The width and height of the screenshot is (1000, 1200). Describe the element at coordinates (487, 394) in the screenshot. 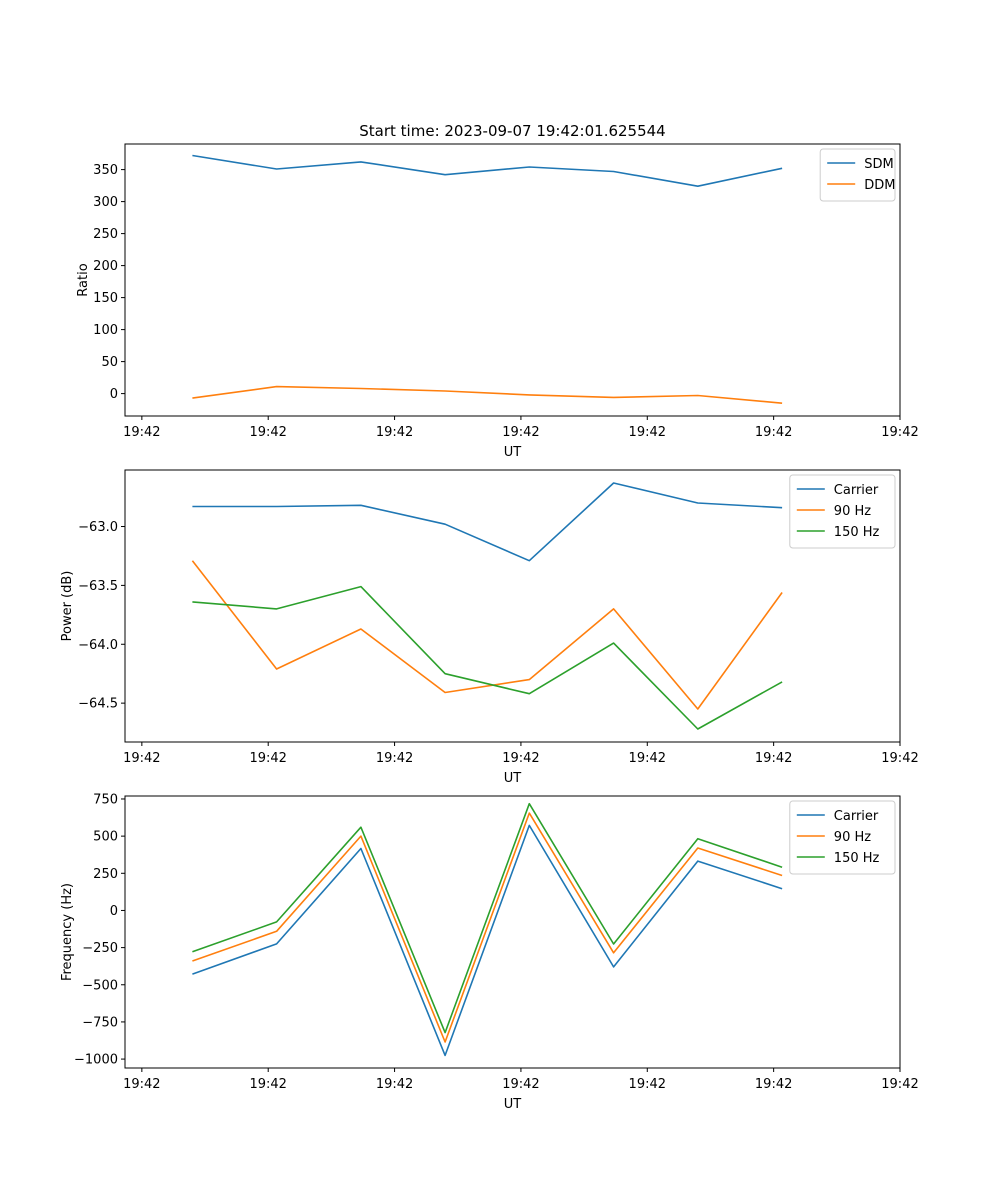

I see `series-line-ddm` at that location.